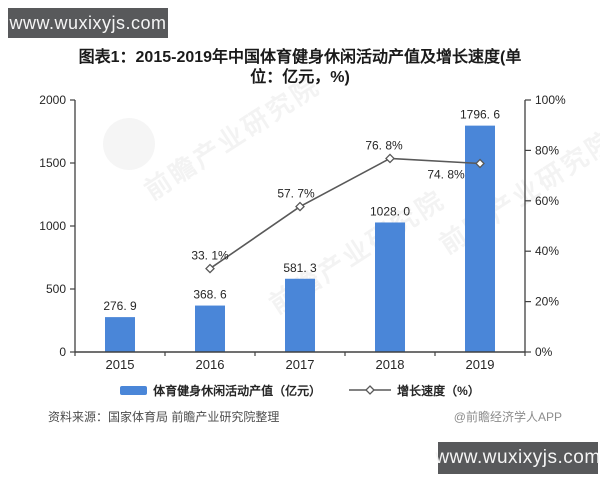 The width and height of the screenshot is (600, 480). Describe the element at coordinates (52, 101) in the screenshot. I see `chart-text: 2000` at that location.